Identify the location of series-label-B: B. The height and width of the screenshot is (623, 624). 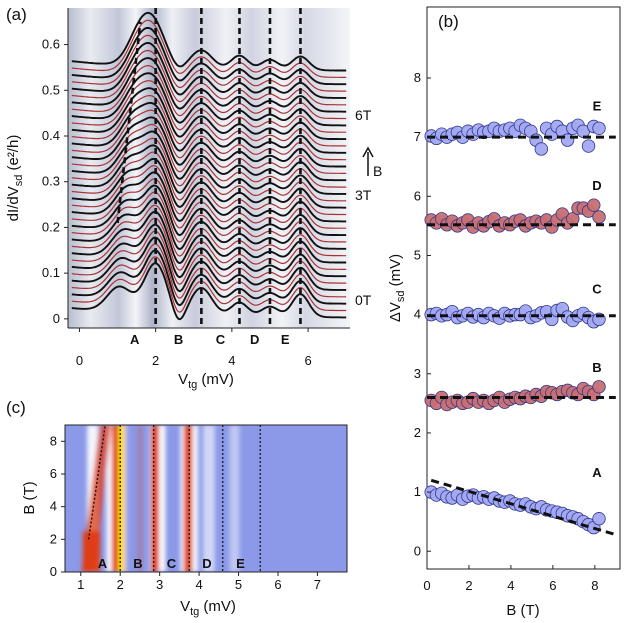
(596, 367).